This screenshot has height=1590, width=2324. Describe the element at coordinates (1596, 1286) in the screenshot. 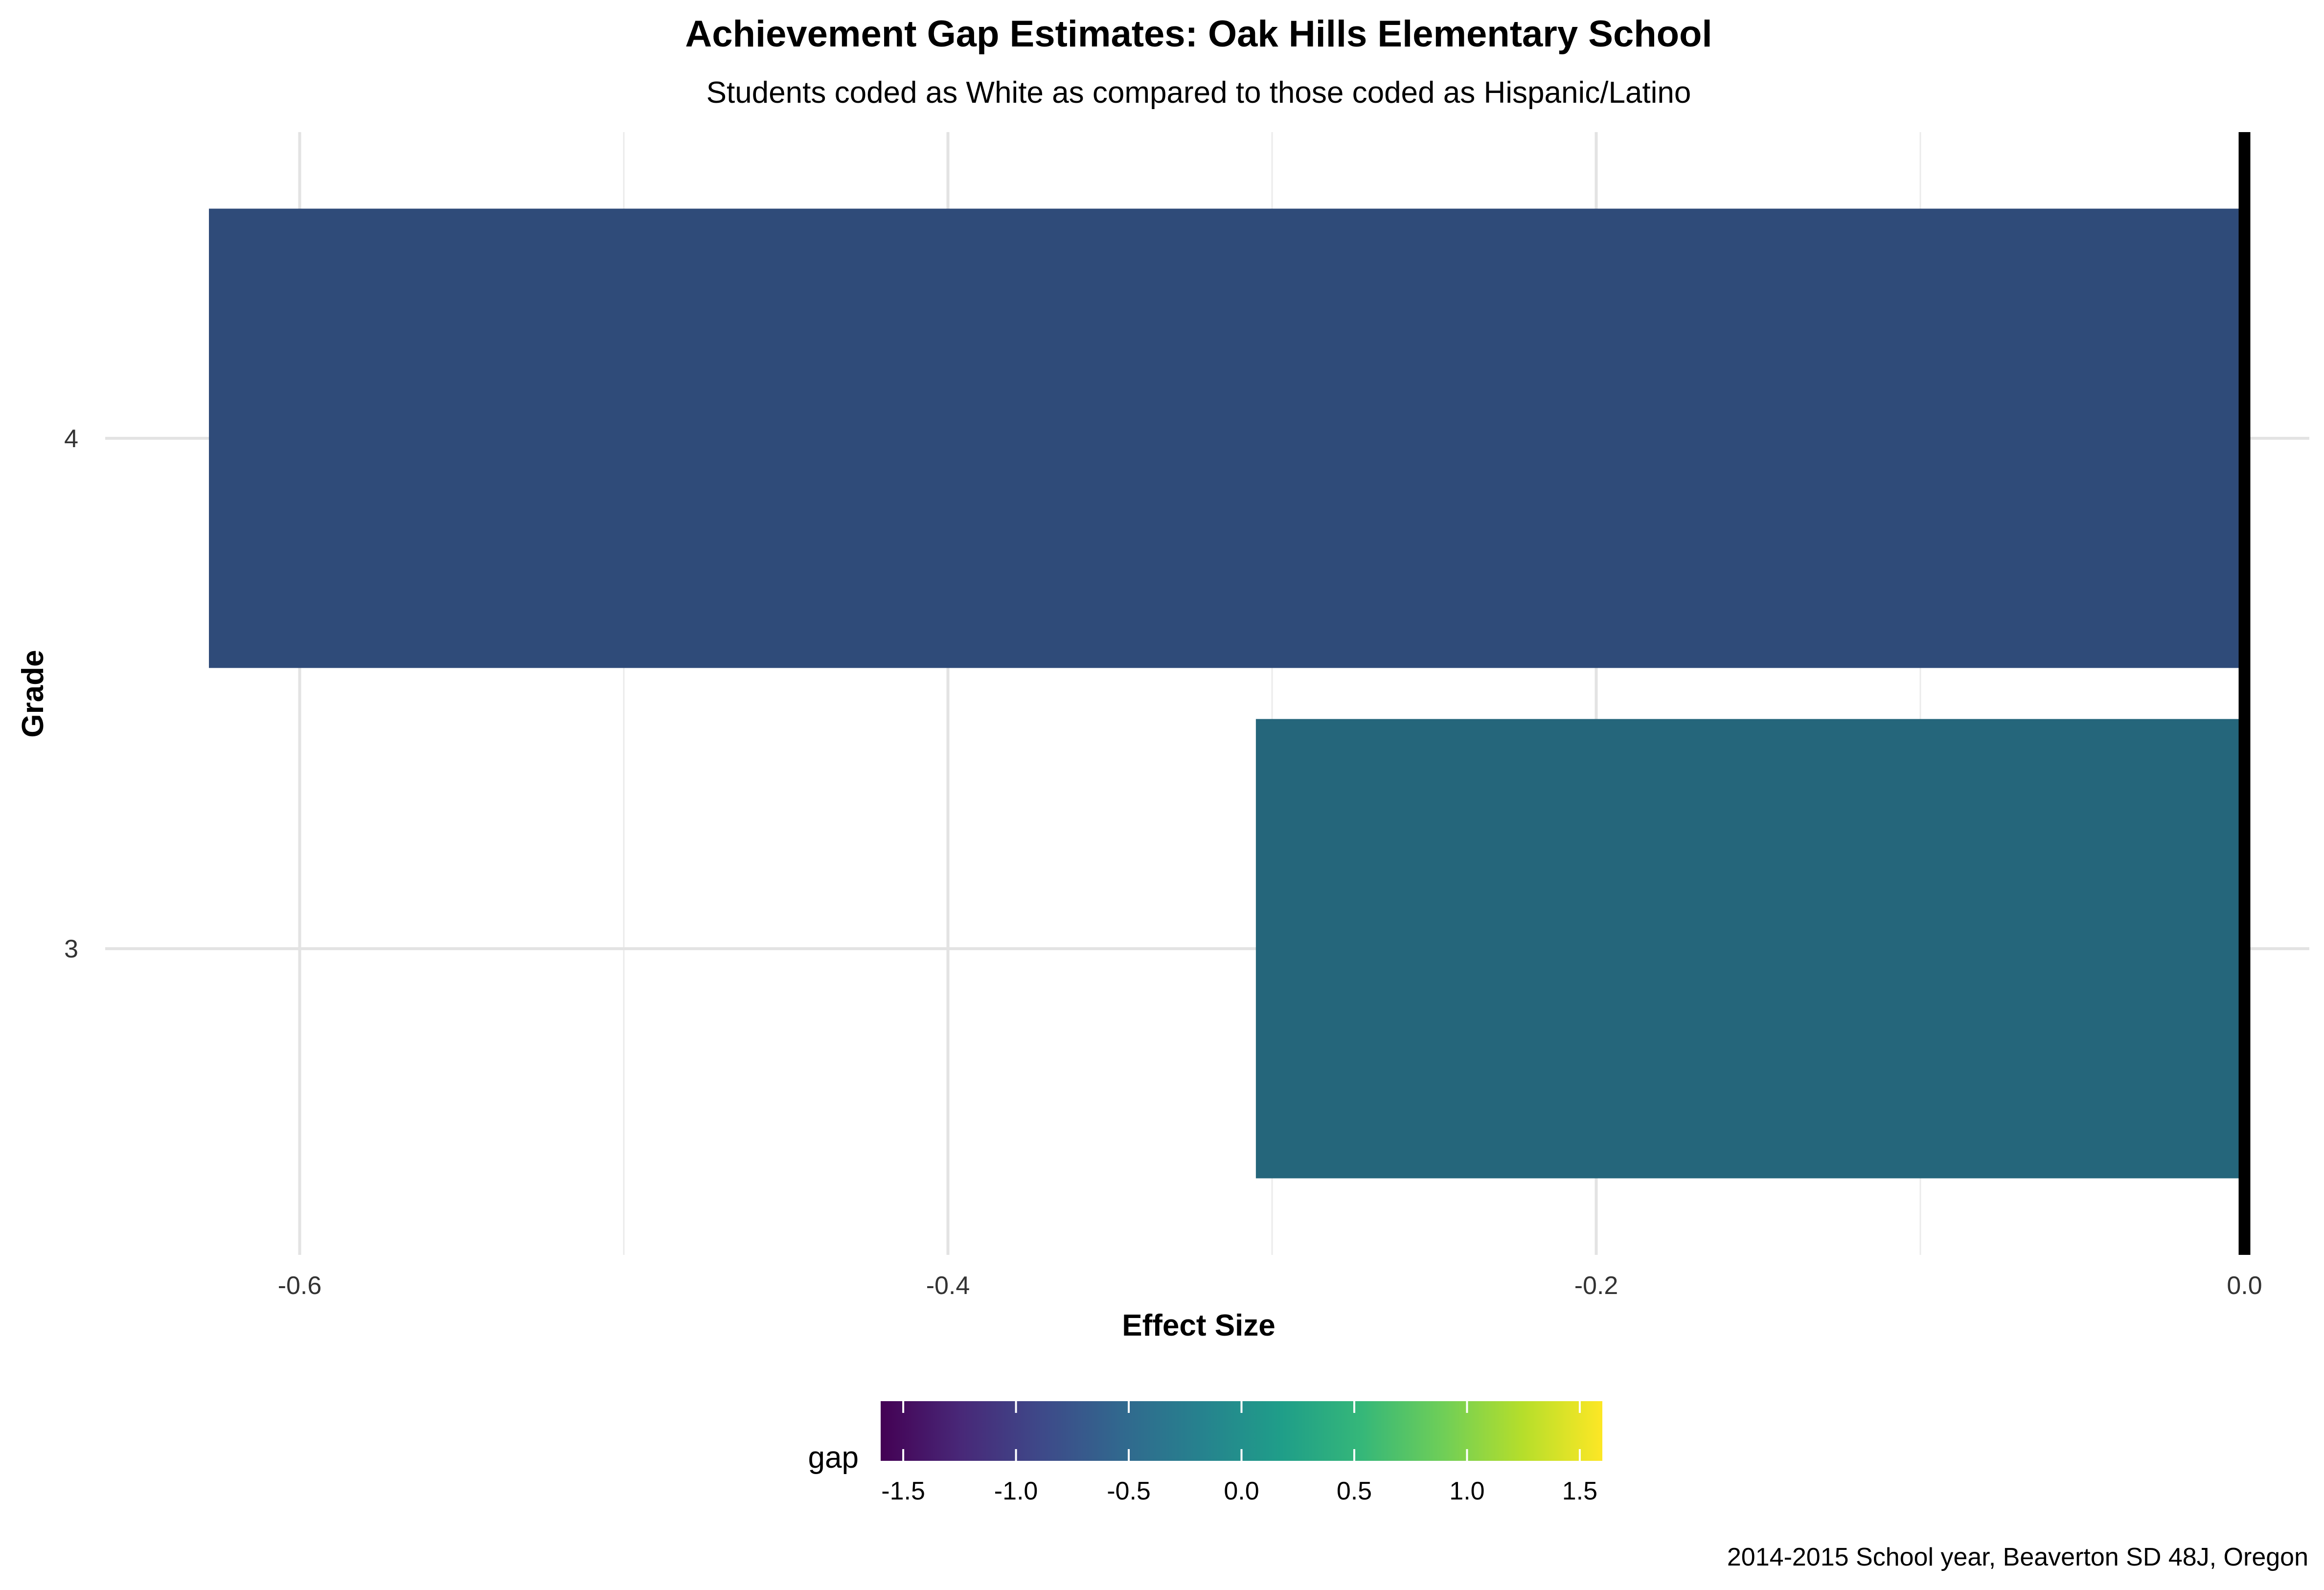

I see `x-tick-label: -0.2` at that location.